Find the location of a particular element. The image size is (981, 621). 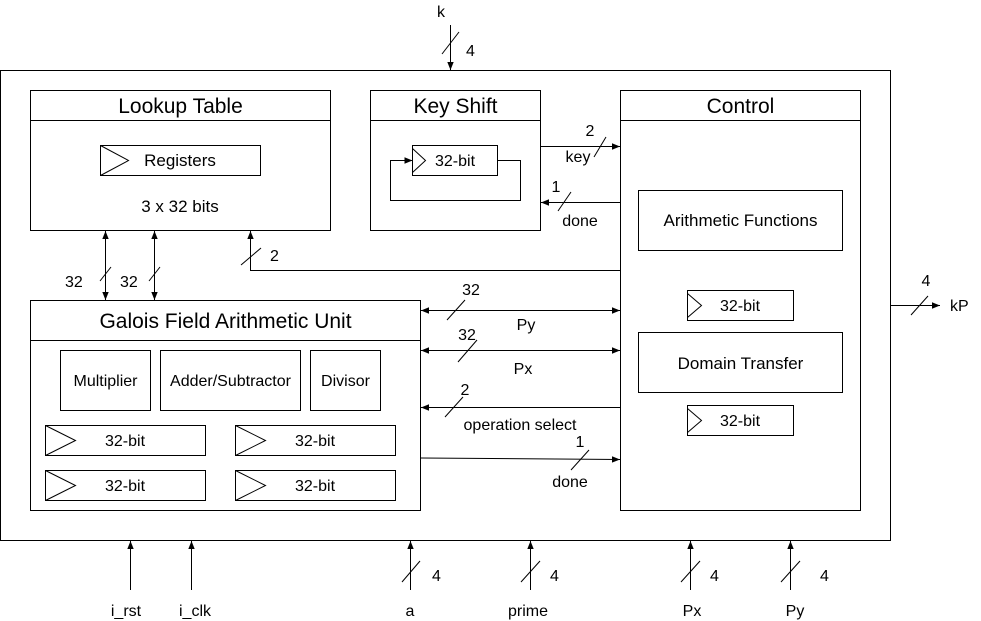

signal-prime: 4 prime is located at coordinates (533, 580).